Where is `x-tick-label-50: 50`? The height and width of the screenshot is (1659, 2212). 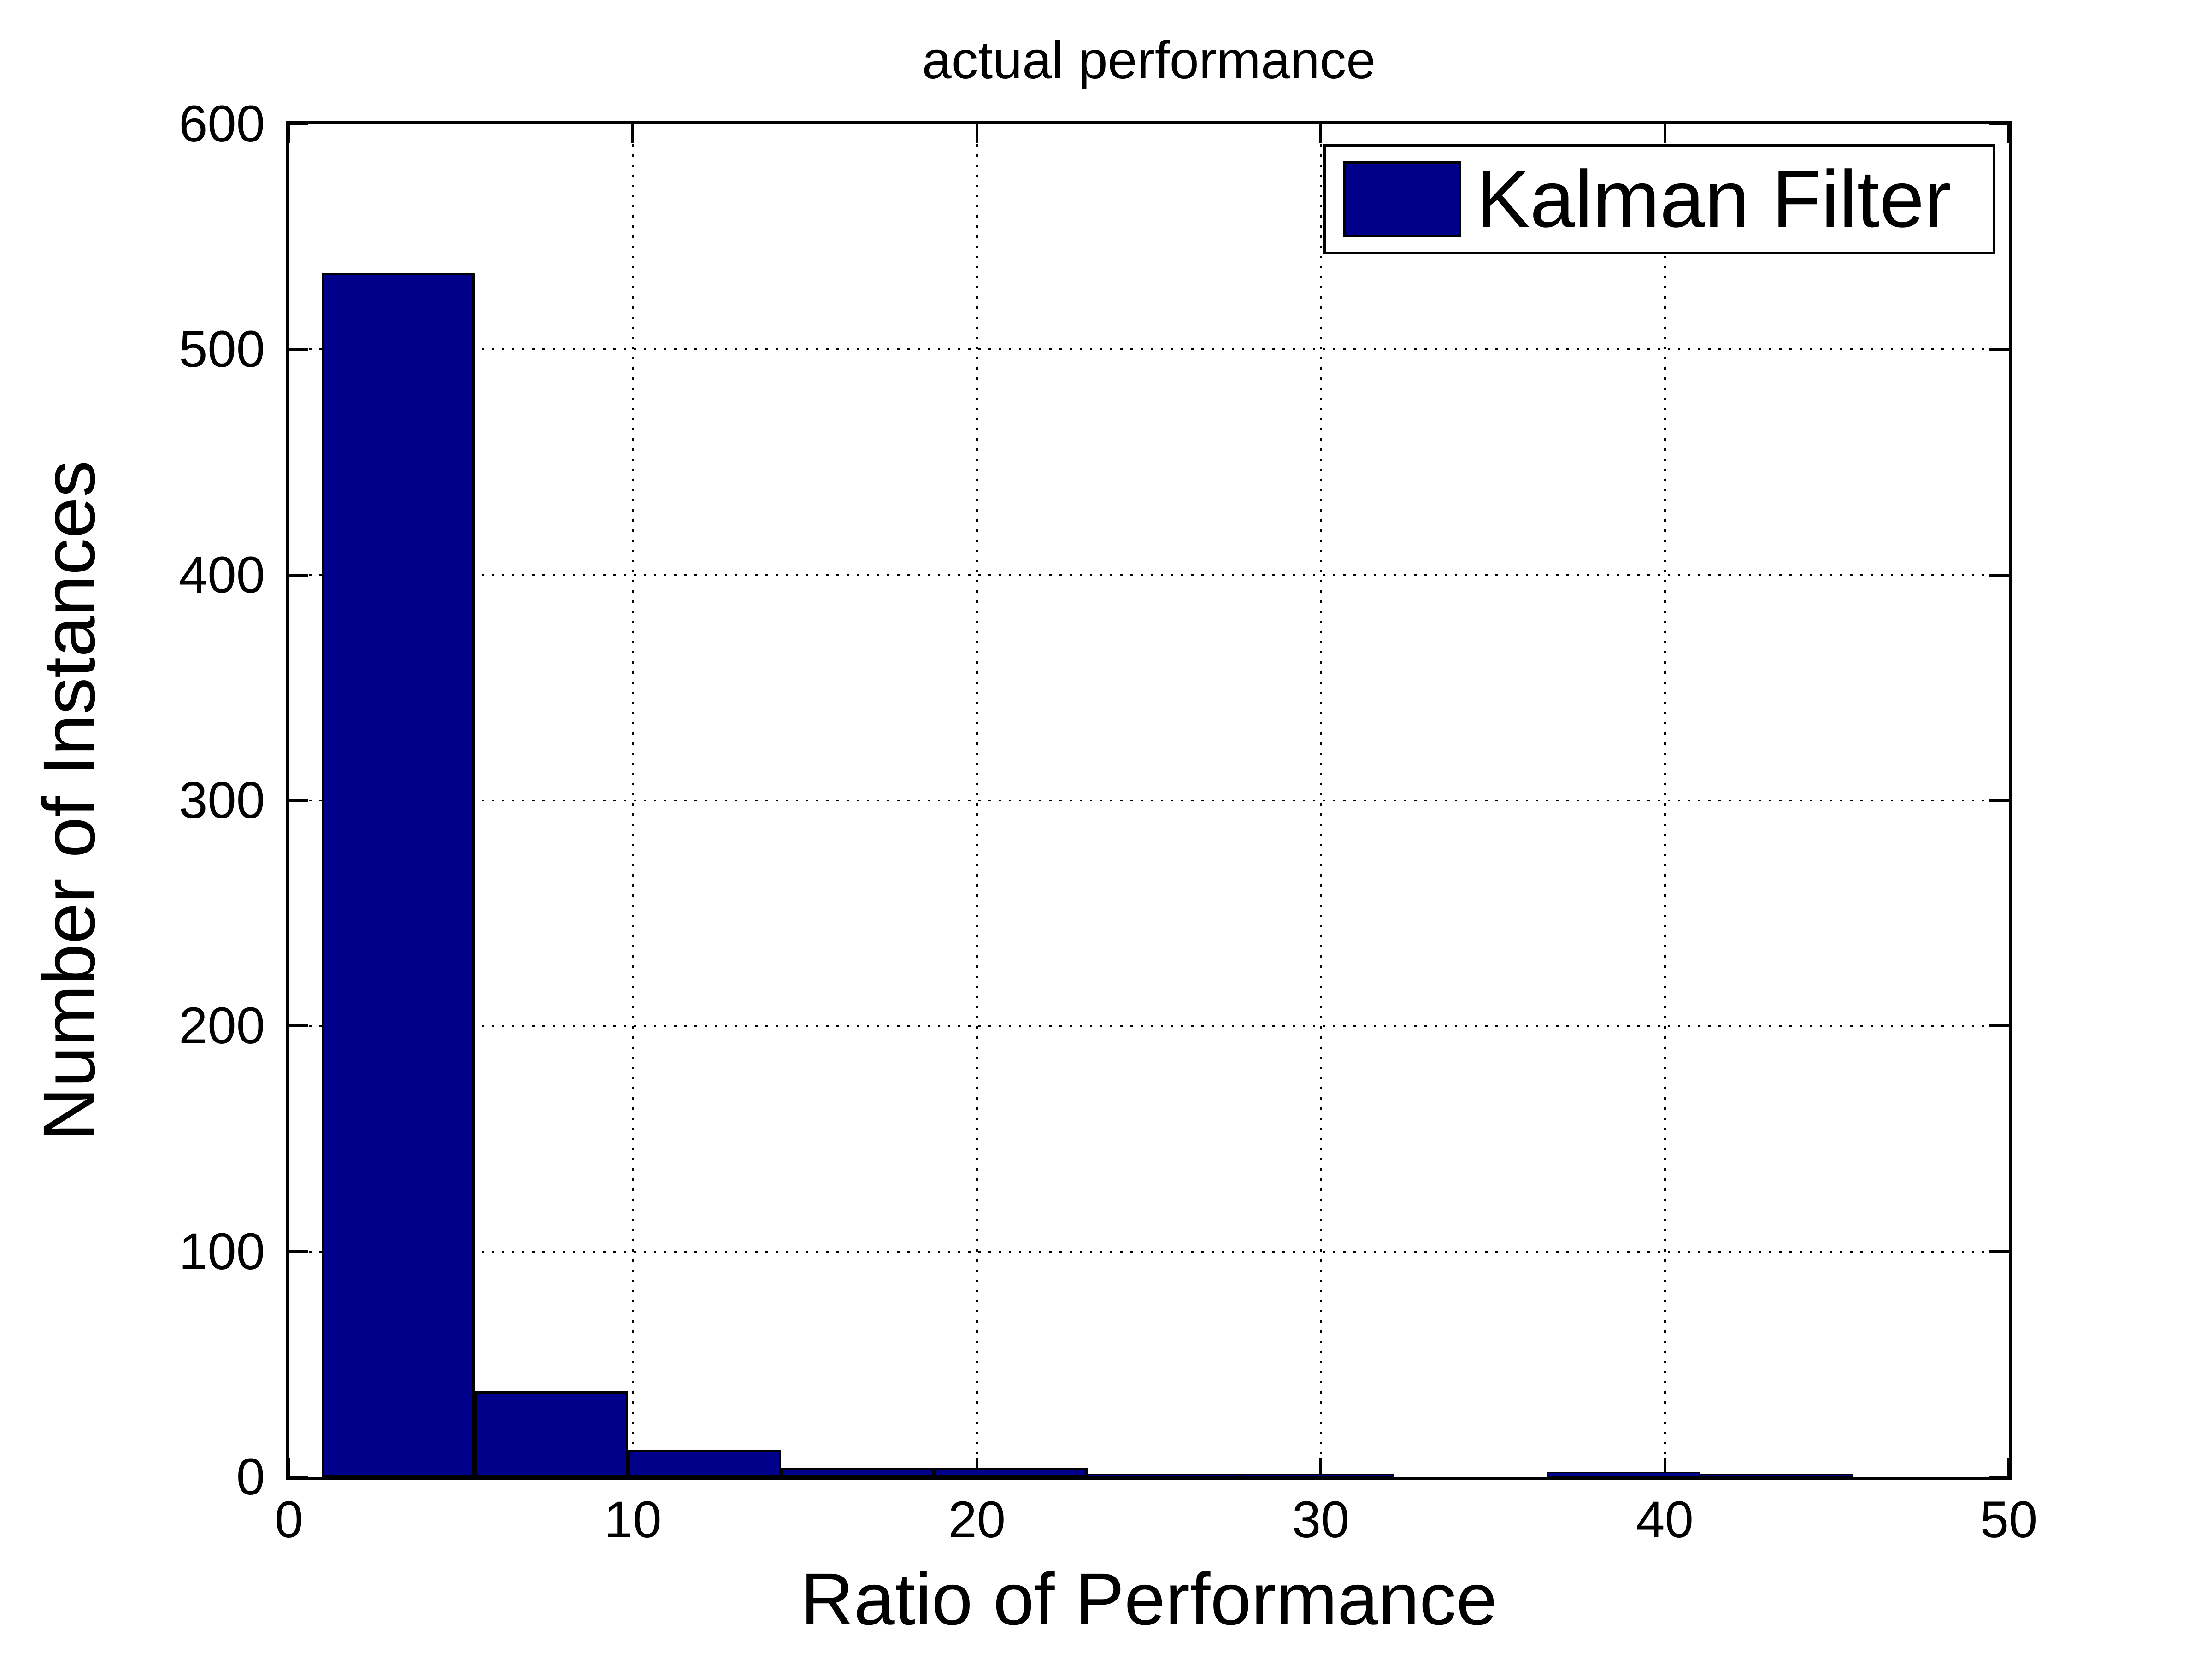
x-tick-label-50: 50 is located at coordinates (2009, 1519).